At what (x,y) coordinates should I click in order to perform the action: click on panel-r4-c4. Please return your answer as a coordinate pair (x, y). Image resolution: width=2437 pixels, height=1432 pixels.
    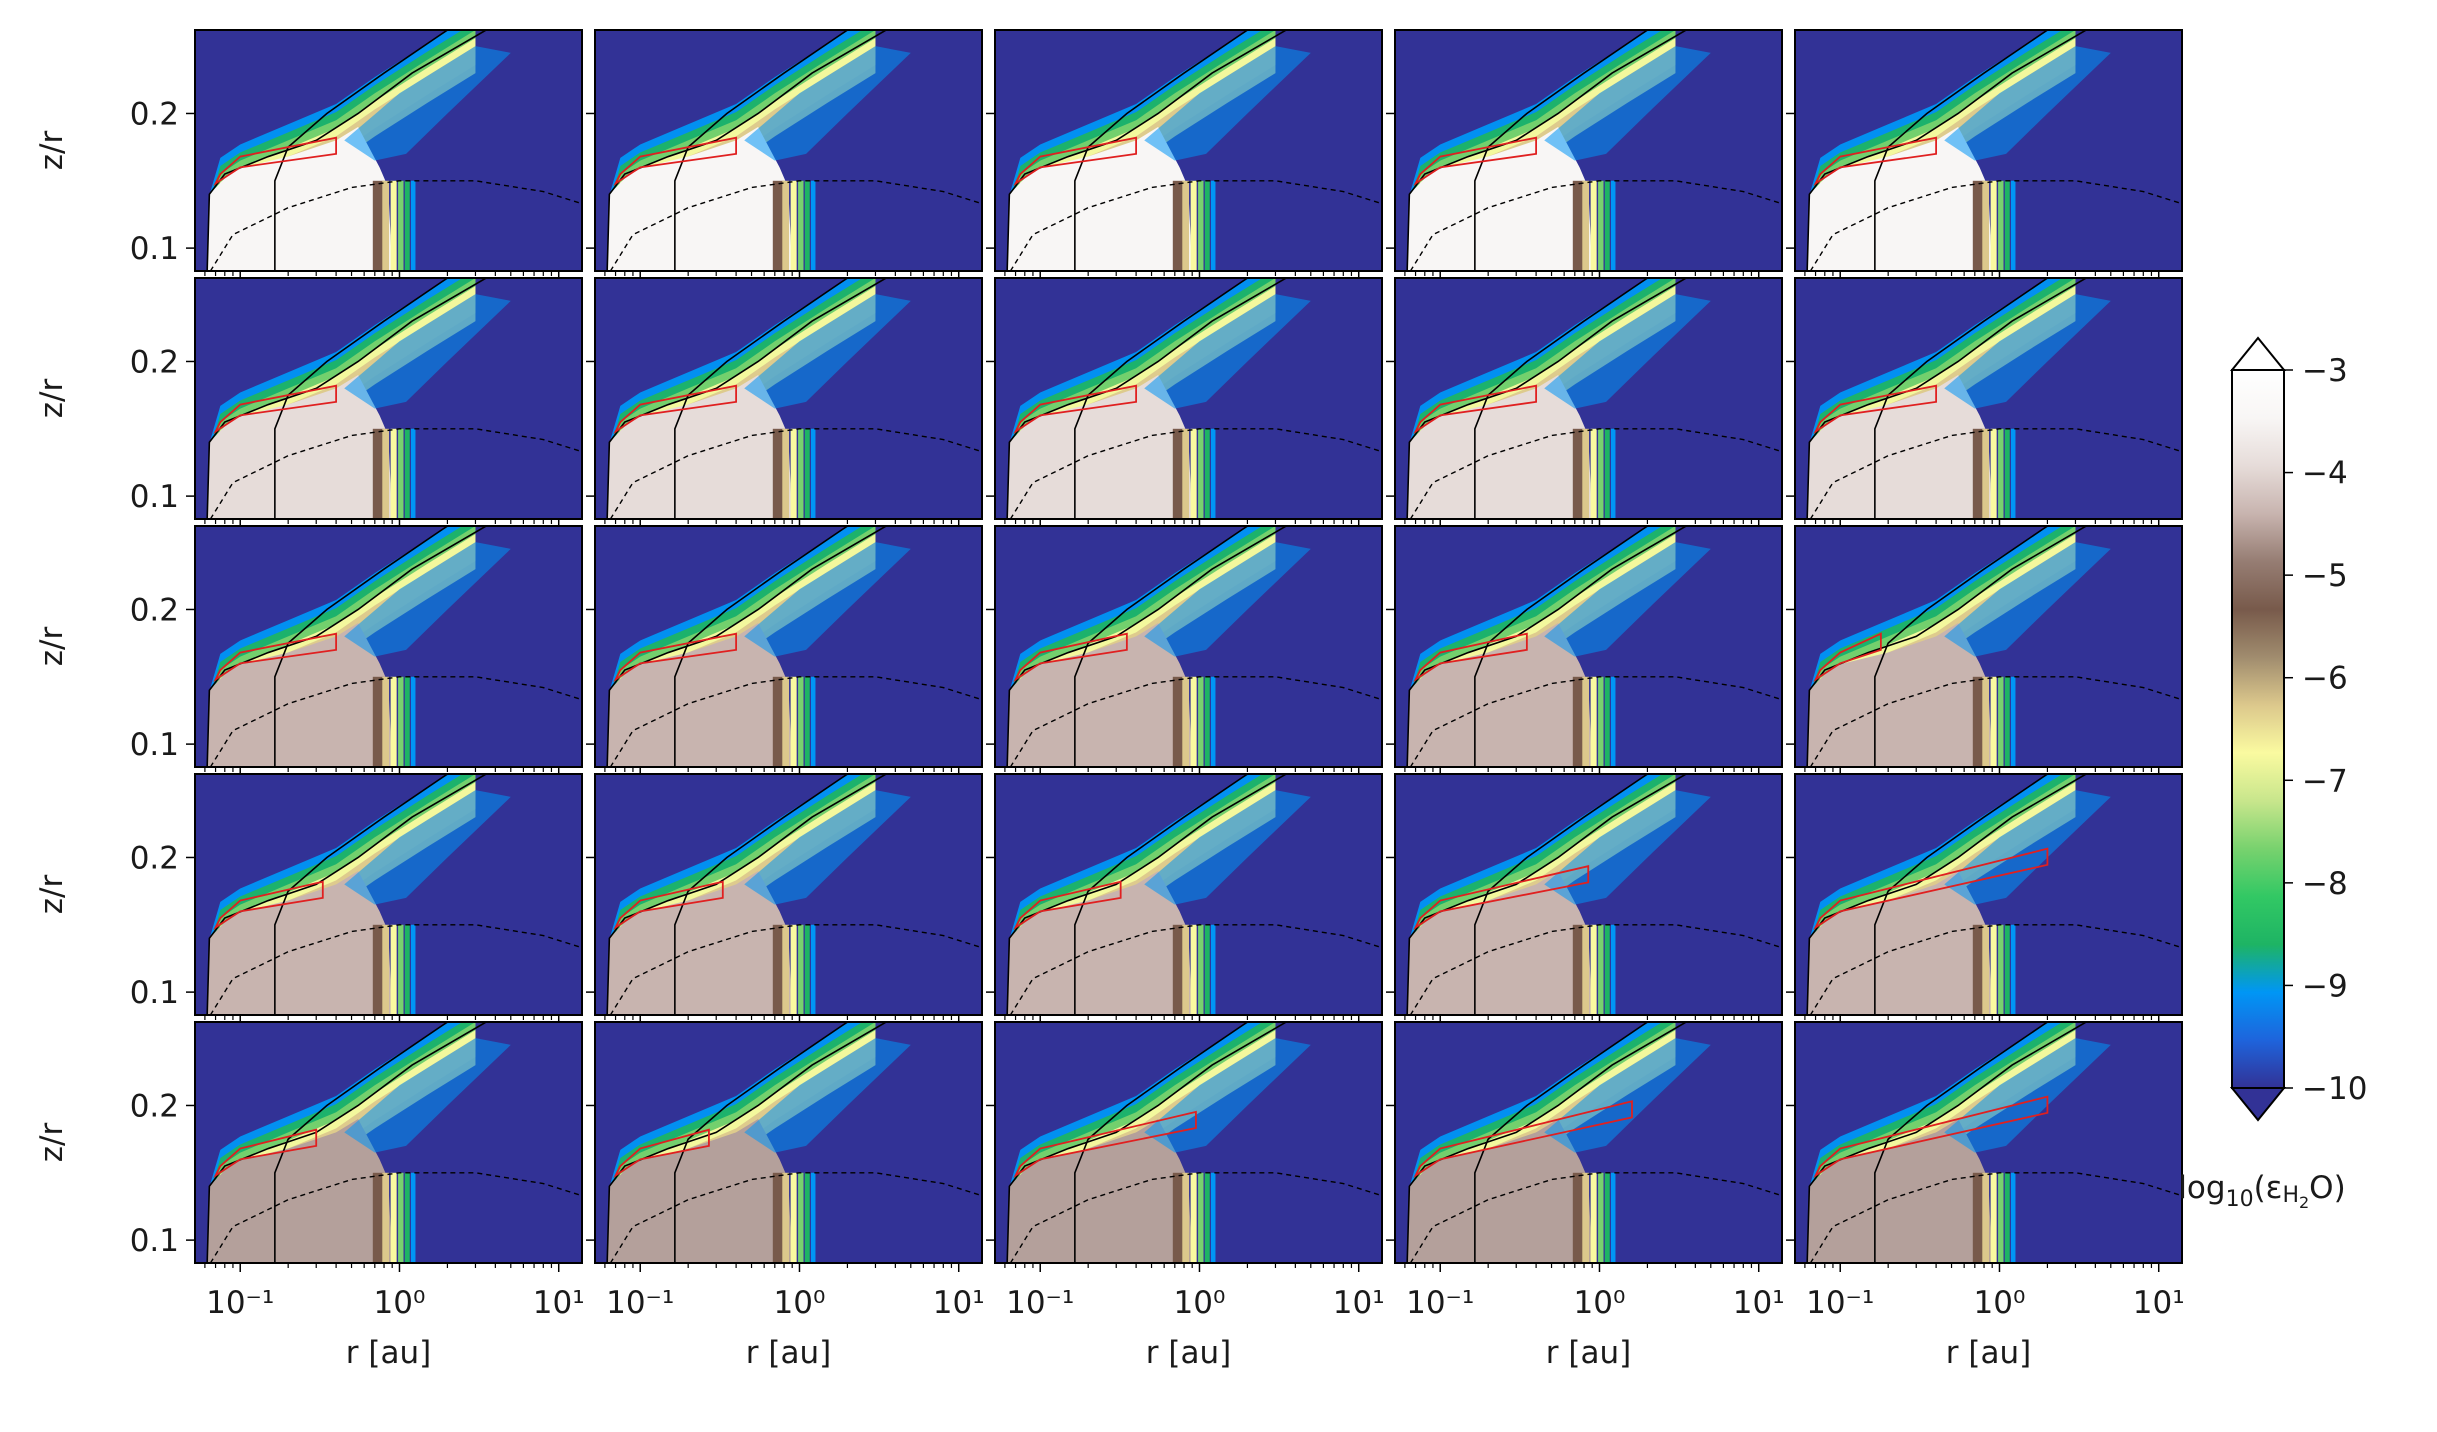
    Looking at the image, I should click on (1588, 894).